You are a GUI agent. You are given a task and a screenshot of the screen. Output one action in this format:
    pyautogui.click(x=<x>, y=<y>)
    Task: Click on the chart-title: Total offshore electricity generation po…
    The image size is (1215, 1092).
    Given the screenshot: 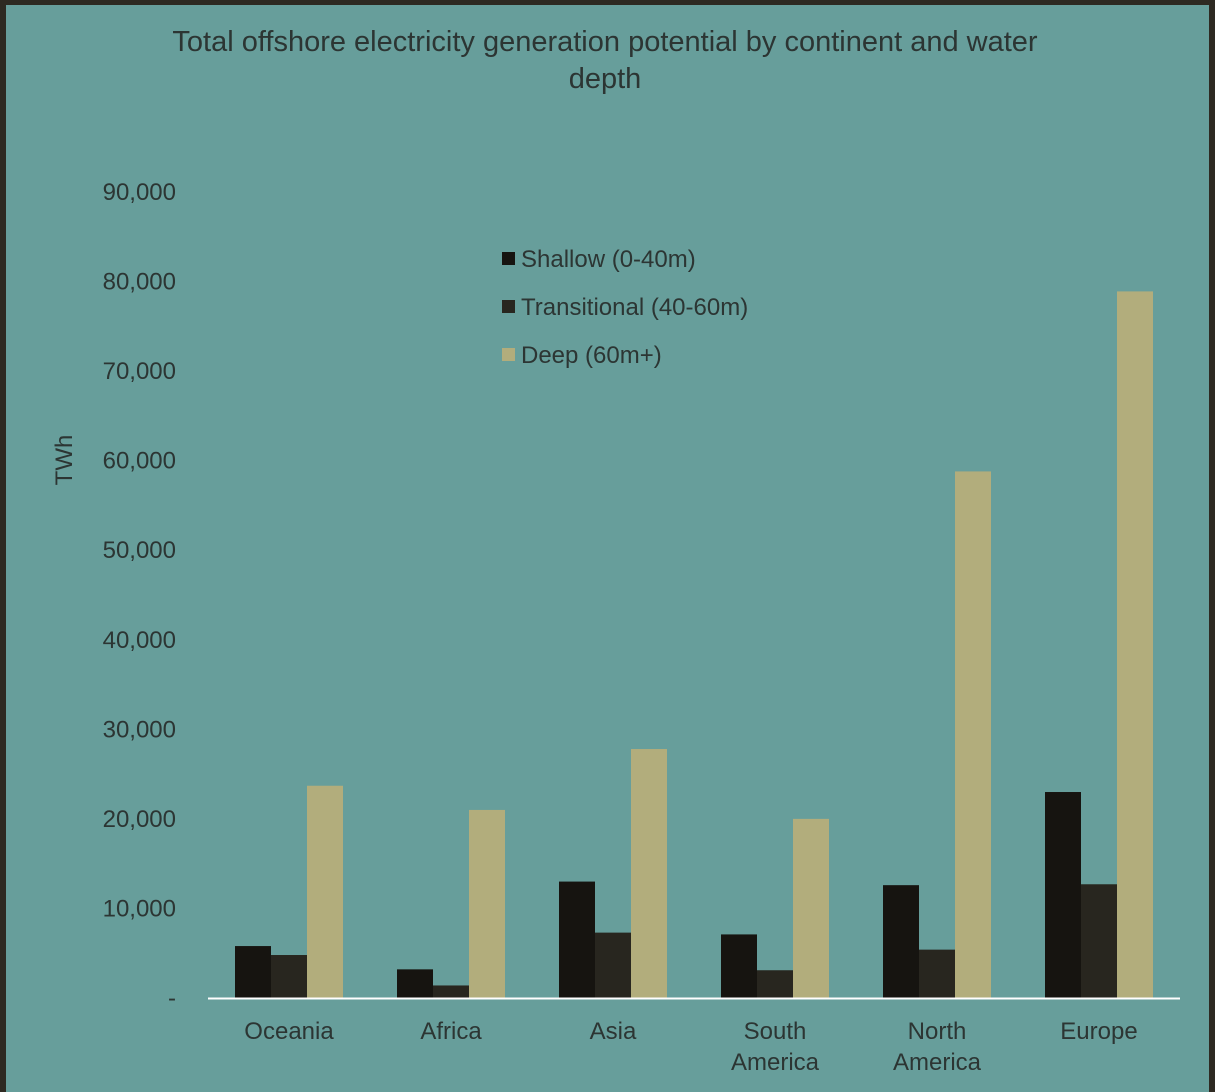 What is the action you would take?
    pyautogui.click(x=605, y=60)
    